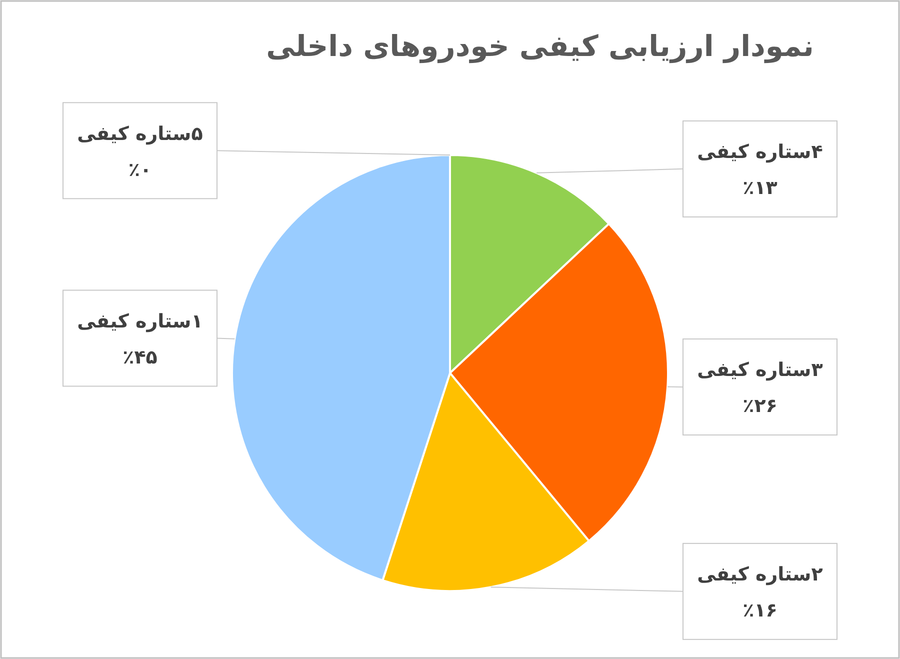 The height and width of the screenshot is (659, 900). I want to click on slice-label: ۲ستاره کیفی, so click(760, 575).